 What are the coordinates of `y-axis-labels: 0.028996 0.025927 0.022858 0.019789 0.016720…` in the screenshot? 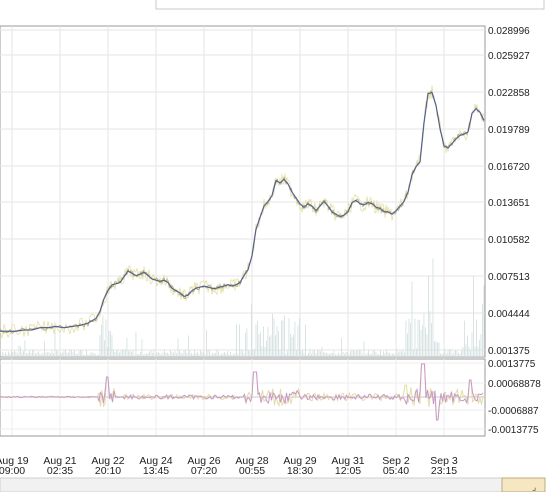 It's located at (509, 191).